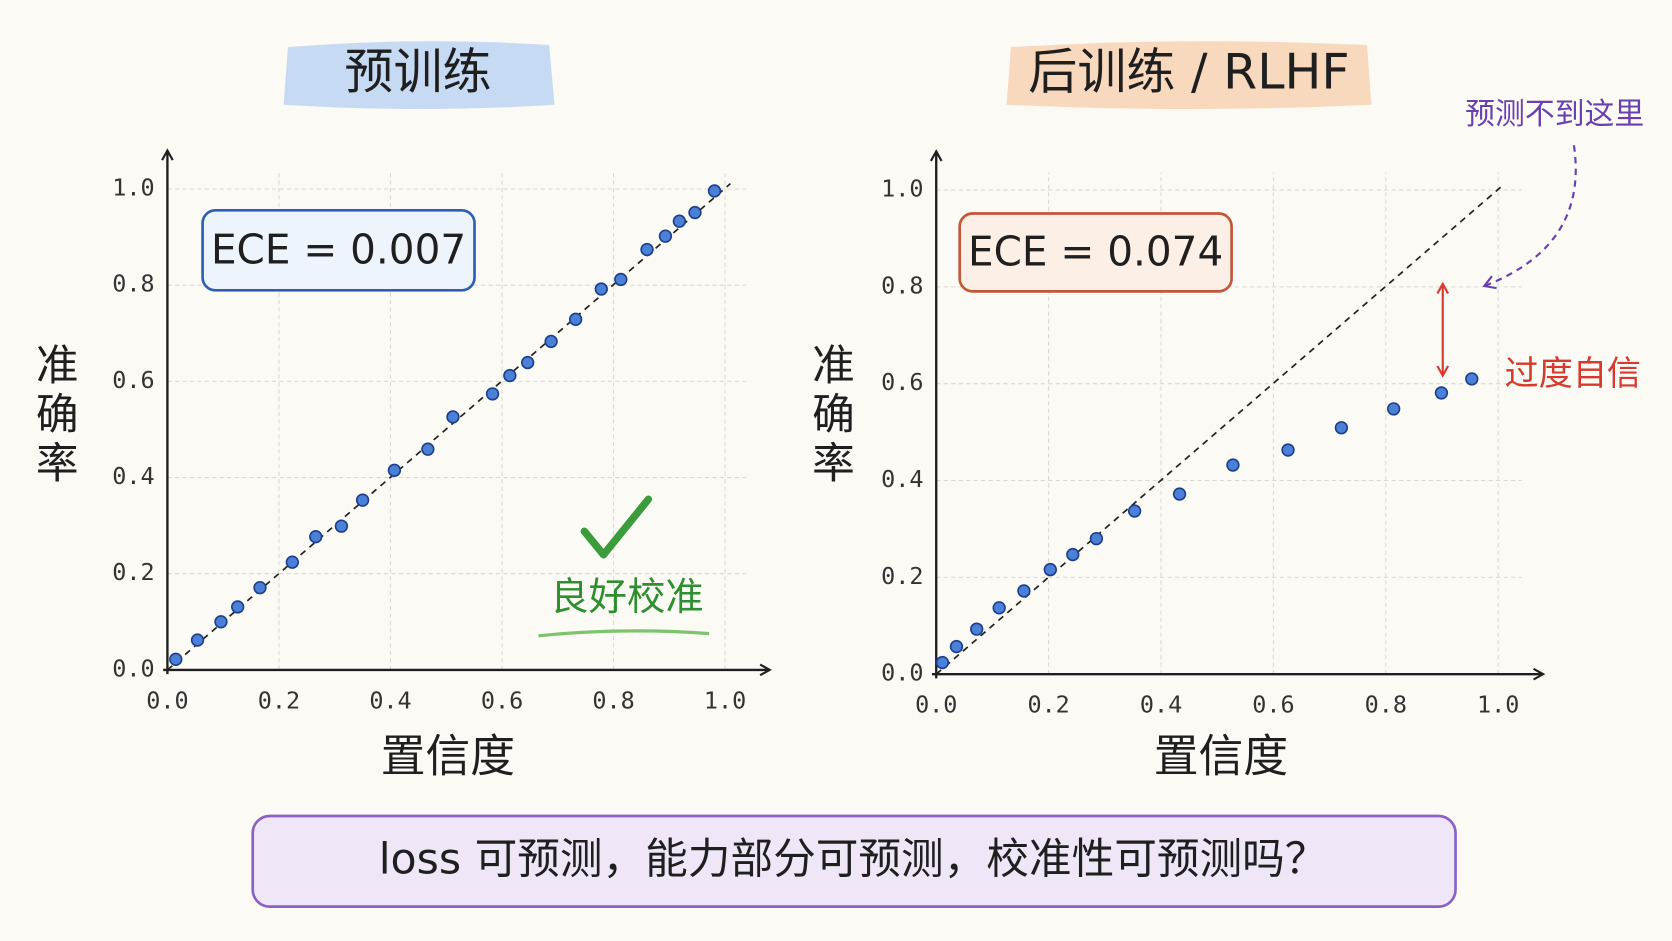  I want to click on calibration-note: 良好校准, so click(627, 597).